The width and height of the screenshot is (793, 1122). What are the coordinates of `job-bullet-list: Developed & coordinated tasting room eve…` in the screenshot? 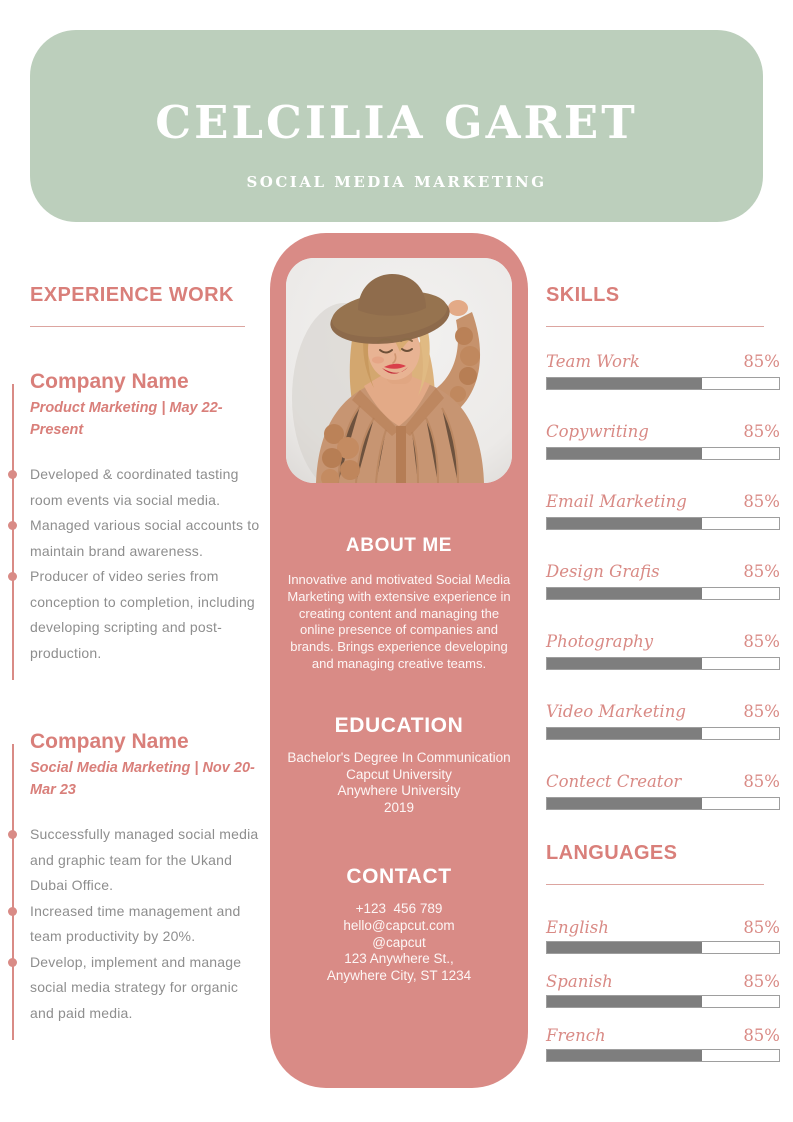 It's located at (134, 564).